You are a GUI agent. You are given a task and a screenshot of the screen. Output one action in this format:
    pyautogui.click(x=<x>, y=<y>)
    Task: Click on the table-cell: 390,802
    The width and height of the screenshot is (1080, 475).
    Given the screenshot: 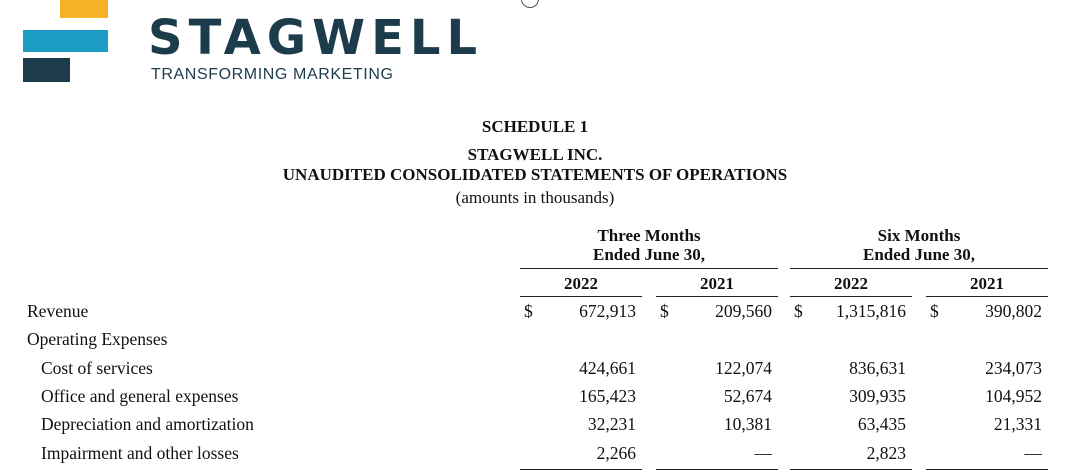 What is the action you would take?
    pyautogui.click(x=1013, y=311)
    